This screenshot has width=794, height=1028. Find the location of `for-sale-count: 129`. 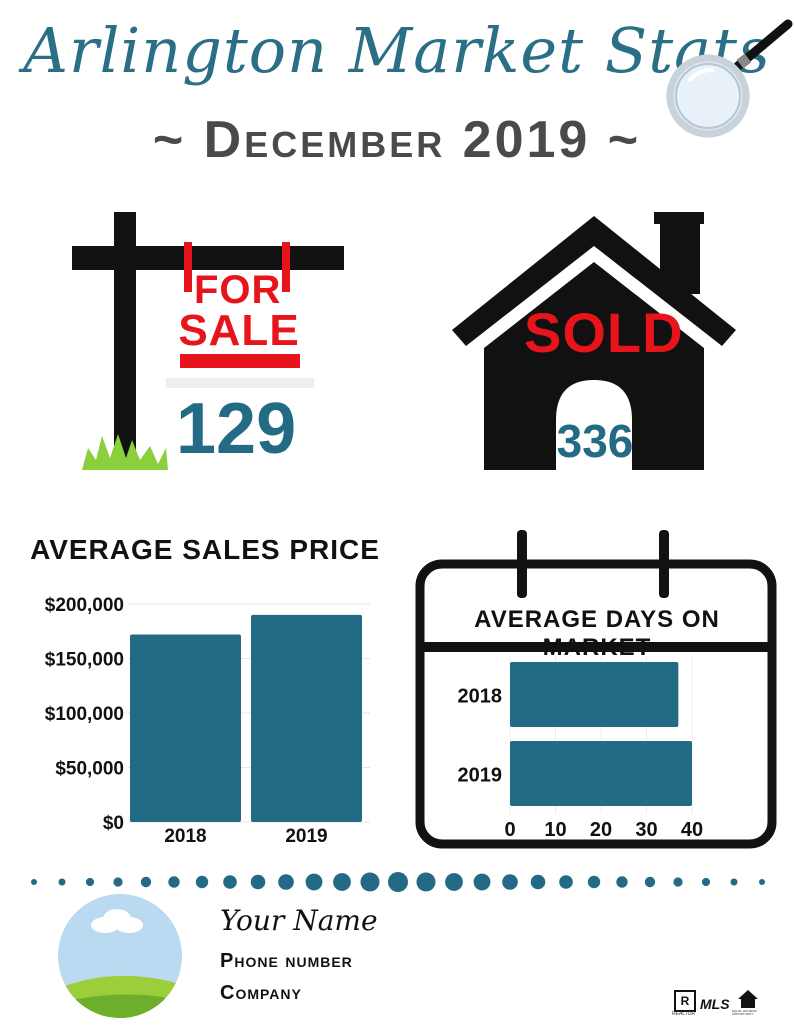

for-sale-count: 129 is located at coordinates (236, 429).